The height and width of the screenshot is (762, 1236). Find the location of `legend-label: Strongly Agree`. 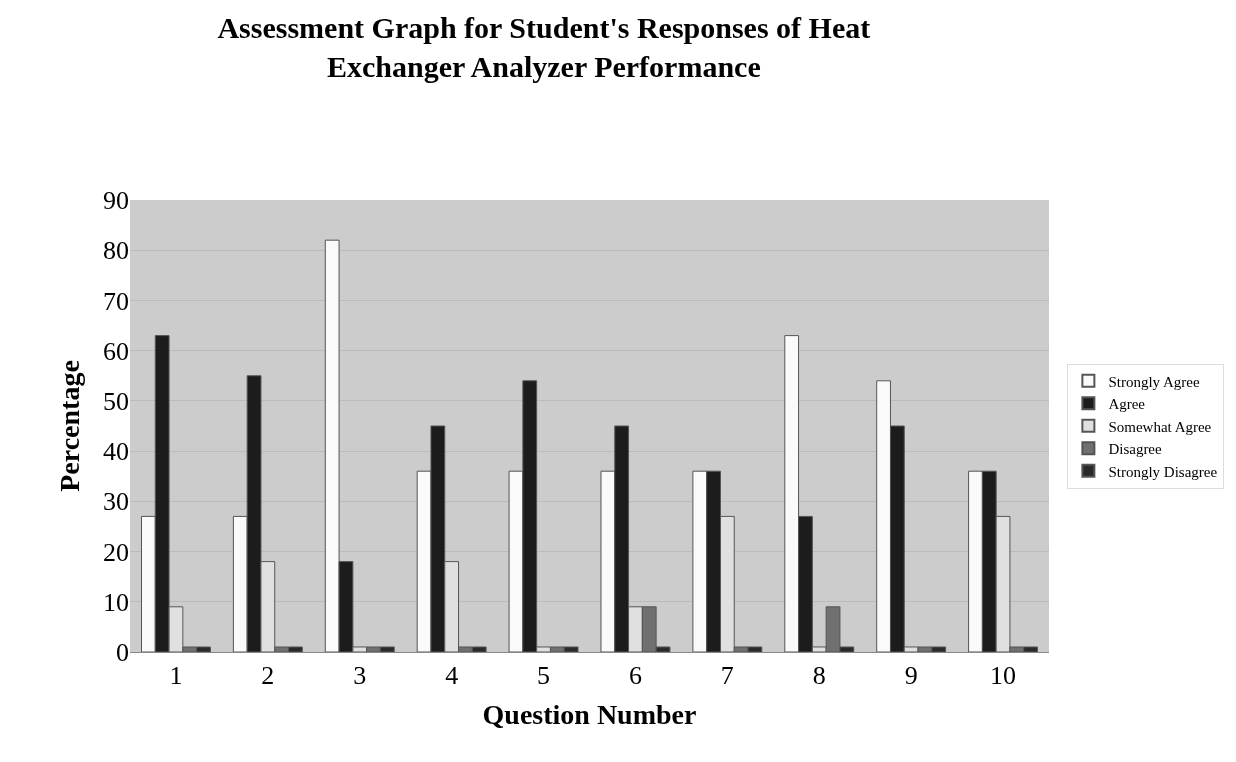

legend-label: Strongly Agree is located at coordinates (1154, 381).